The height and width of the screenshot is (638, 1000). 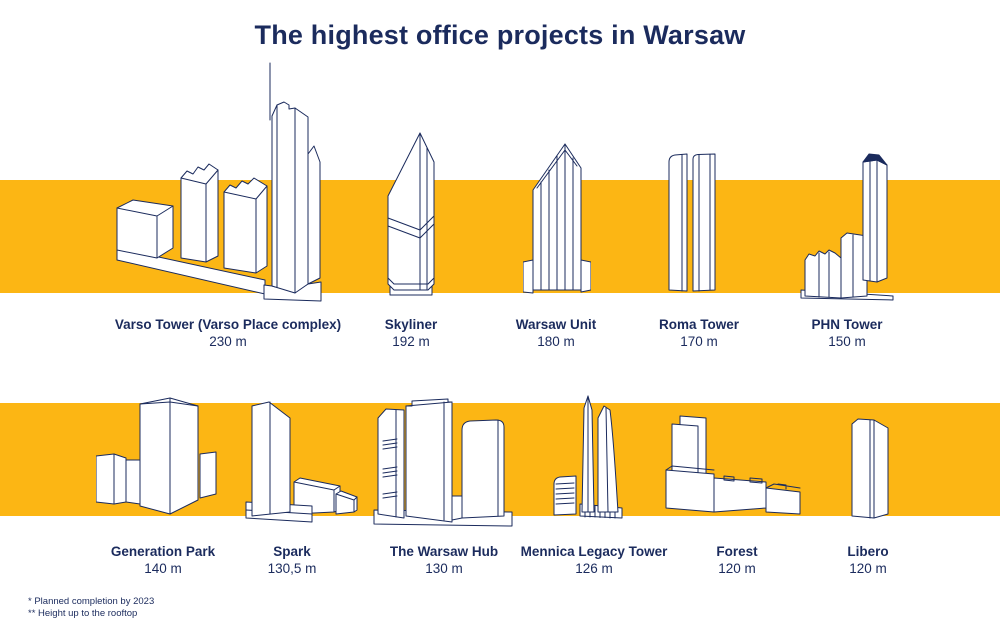 What do you see at coordinates (868, 551) in the screenshot?
I see `building-name: Libero` at bounding box center [868, 551].